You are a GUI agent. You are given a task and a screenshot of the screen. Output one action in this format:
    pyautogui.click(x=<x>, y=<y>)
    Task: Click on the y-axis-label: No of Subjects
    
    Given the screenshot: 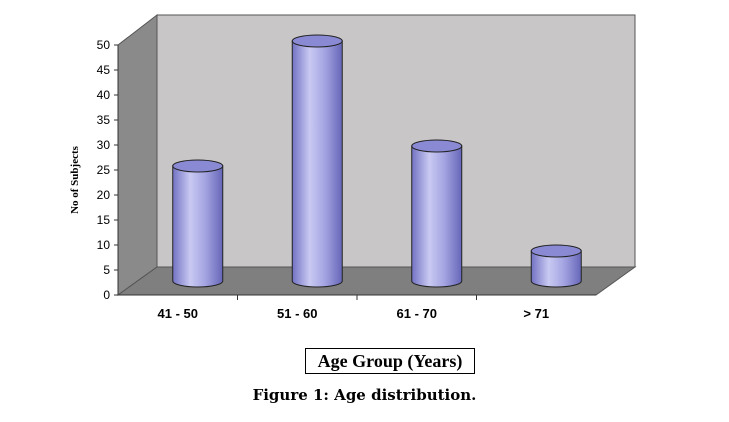 What is the action you would take?
    pyautogui.click(x=75, y=179)
    